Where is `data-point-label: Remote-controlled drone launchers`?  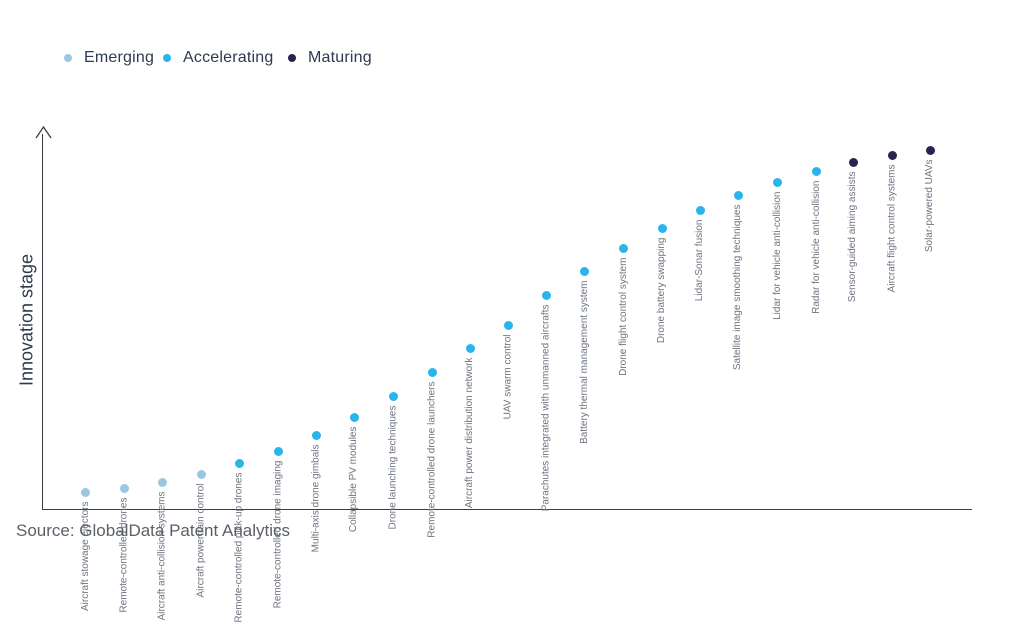
data-point-label: Remote-controlled drone launchers is located at coordinates (432, 459).